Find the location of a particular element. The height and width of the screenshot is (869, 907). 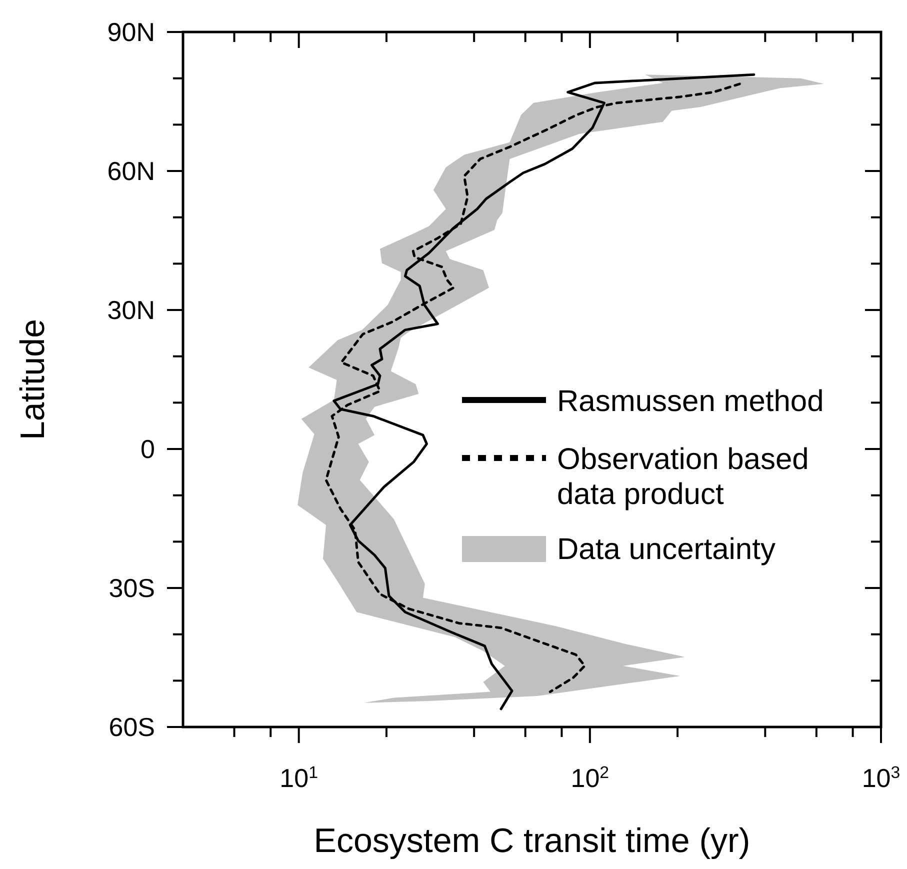

x-tick-label: 10$^{2}$ is located at coordinates (590, 777).